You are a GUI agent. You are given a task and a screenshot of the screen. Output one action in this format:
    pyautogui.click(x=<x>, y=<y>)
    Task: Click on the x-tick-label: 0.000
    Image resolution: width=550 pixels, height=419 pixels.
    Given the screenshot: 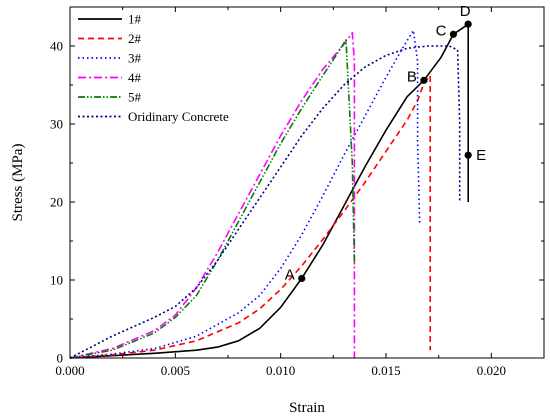 What is the action you would take?
    pyautogui.click(x=69, y=370)
    